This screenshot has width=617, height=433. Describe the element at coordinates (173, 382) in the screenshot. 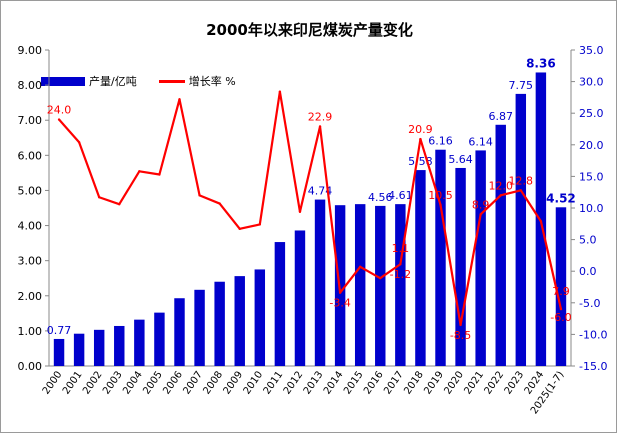

I see `x-axis-tick-label: 2006` at that location.